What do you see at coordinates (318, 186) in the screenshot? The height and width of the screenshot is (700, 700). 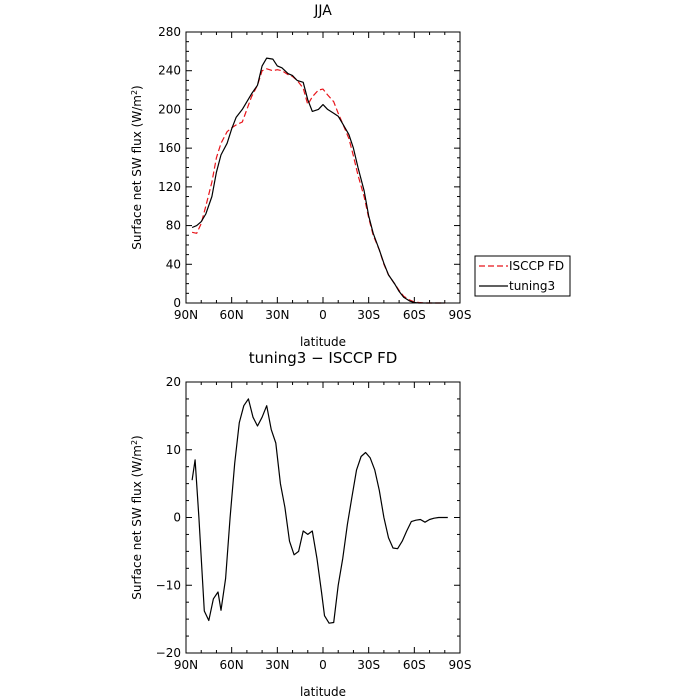 I see `series-line-isccp-fd` at bounding box center [318, 186].